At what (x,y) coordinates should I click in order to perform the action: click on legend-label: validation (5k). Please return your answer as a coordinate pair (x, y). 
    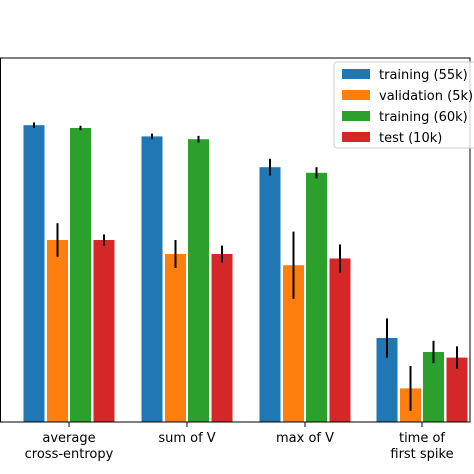
    Looking at the image, I should click on (426, 96).